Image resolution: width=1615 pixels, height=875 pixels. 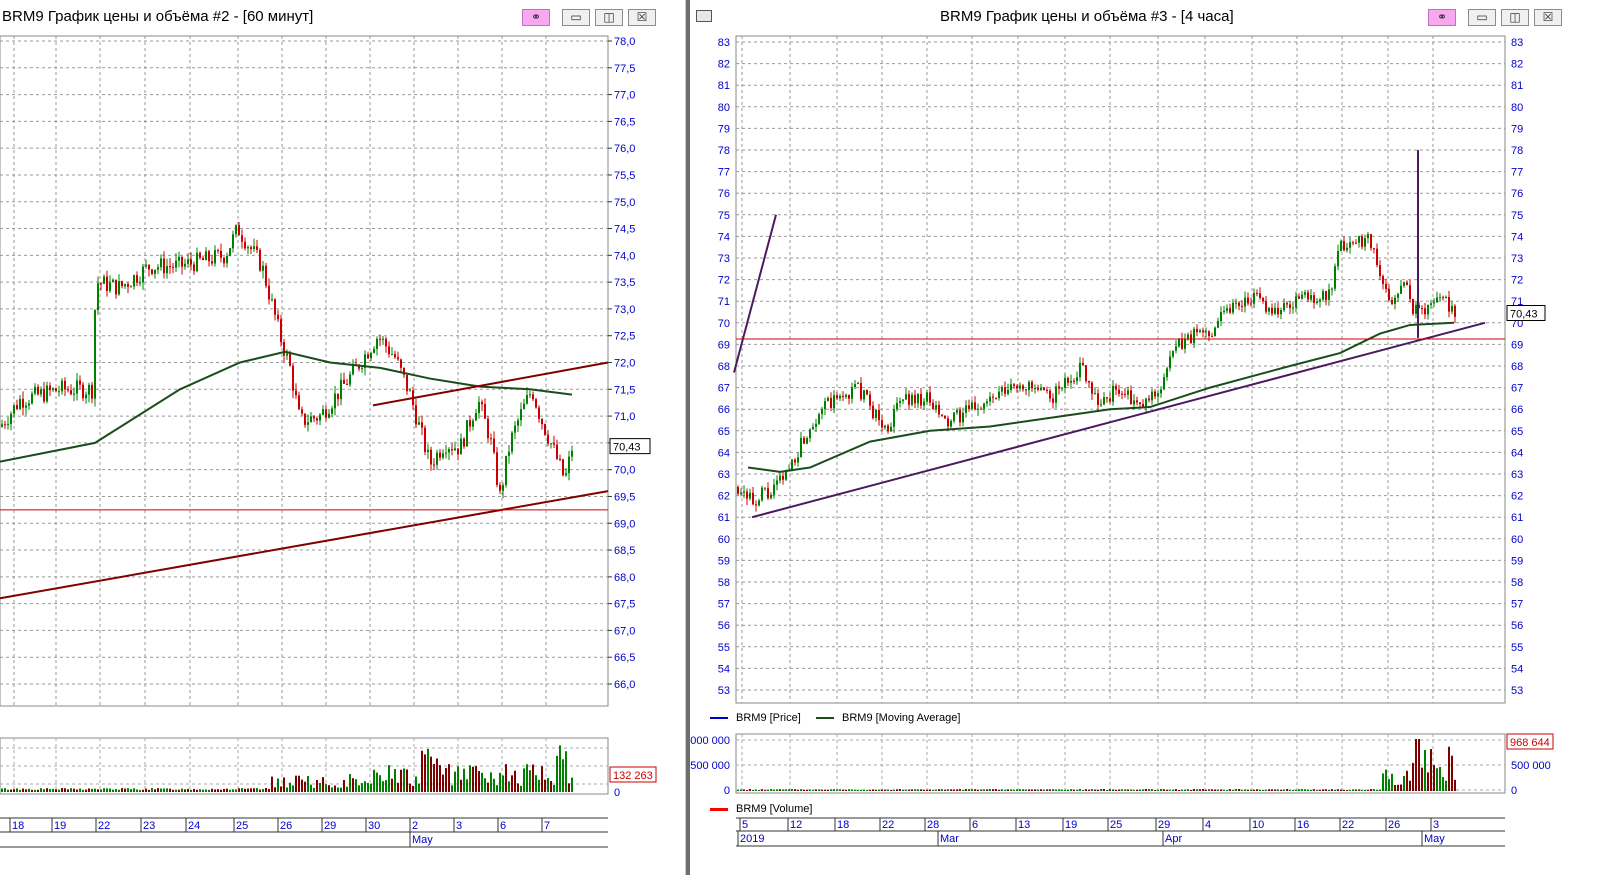 What do you see at coordinates (624, 417) in the screenshot?
I see `price-axis-label: 71,0` at bounding box center [624, 417].